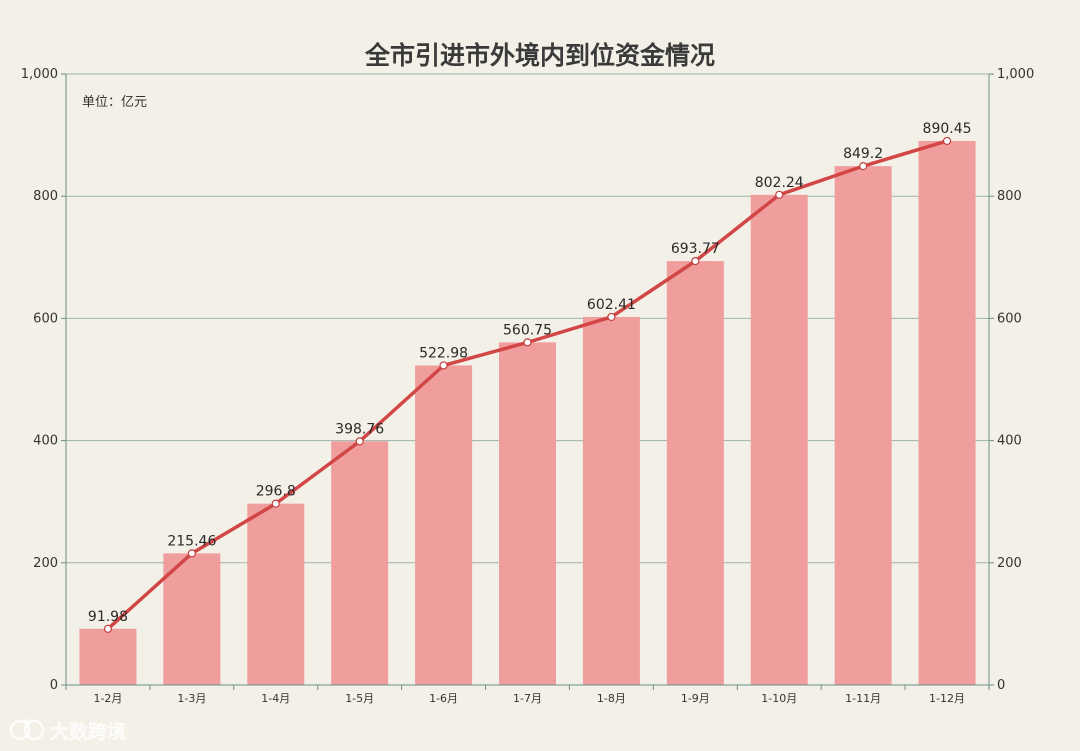 Image resolution: width=1080 pixels, height=751 pixels. I want to click on x-tick-label: 1-6月, so click(443, 698).